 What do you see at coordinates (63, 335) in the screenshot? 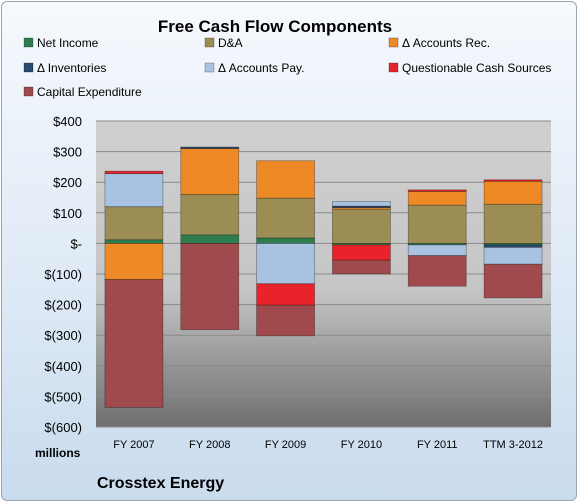
I see `y-tick-label: $(300)` at bounding box center [63, 335].